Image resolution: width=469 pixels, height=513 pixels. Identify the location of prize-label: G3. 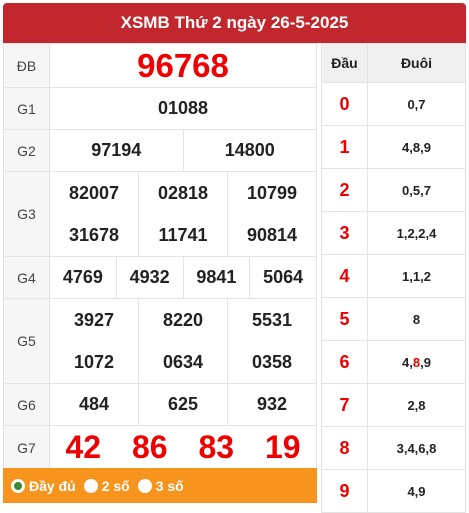
(26, 214).